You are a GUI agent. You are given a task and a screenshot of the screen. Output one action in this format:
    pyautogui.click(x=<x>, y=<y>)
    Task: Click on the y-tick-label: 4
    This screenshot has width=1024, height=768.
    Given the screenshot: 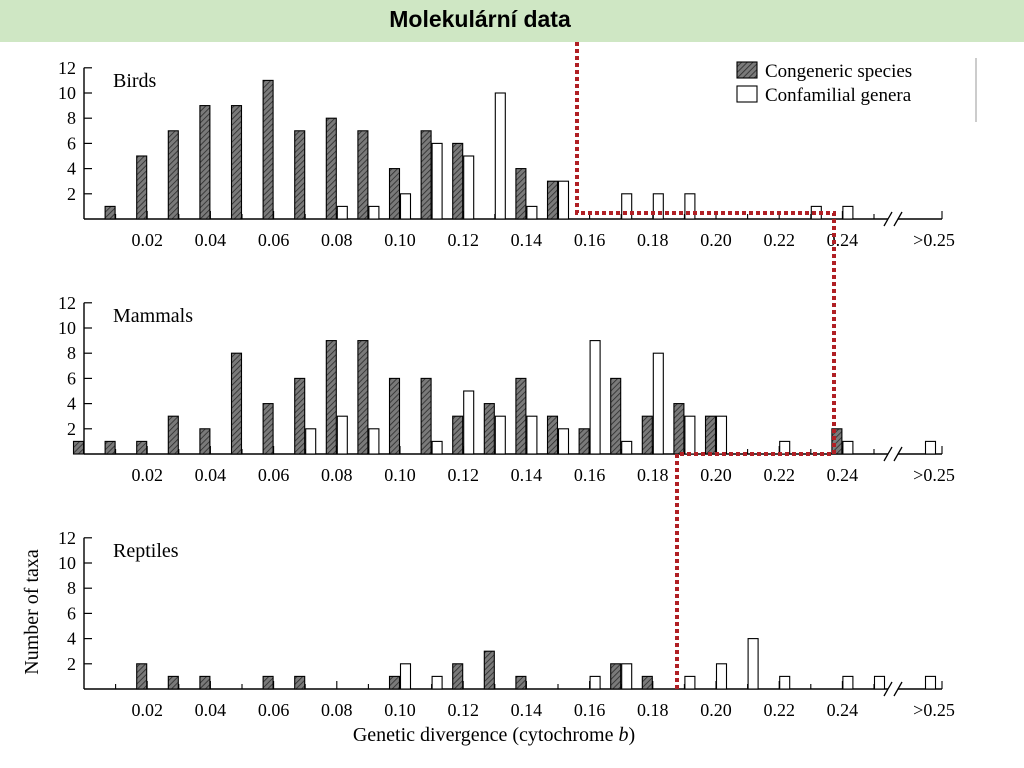 What is the action you would take?
    pyautogui.click(x=71, y=639)
    